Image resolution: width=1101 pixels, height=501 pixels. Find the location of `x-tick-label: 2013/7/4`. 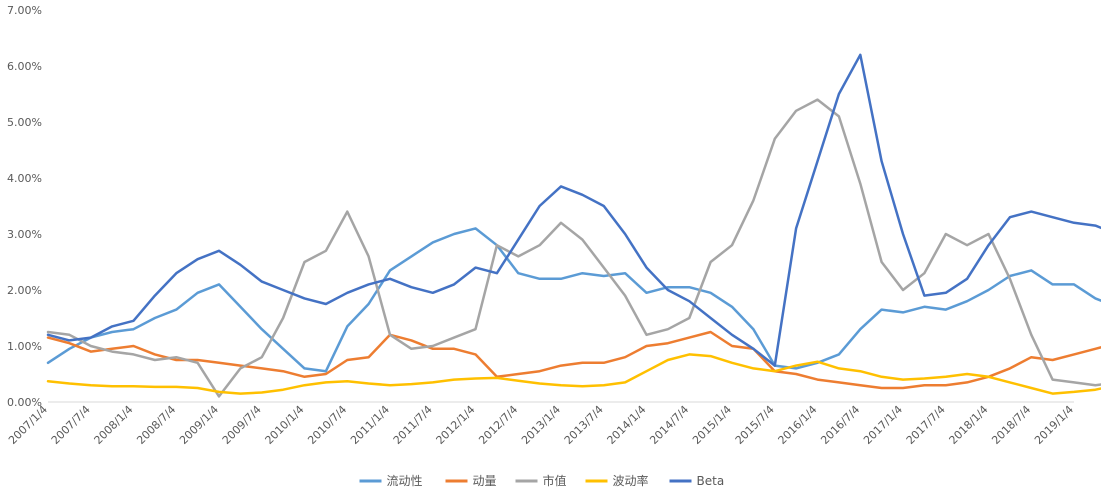

x-tick-label: 2013/7/4 is located at coordinates (584, 425).